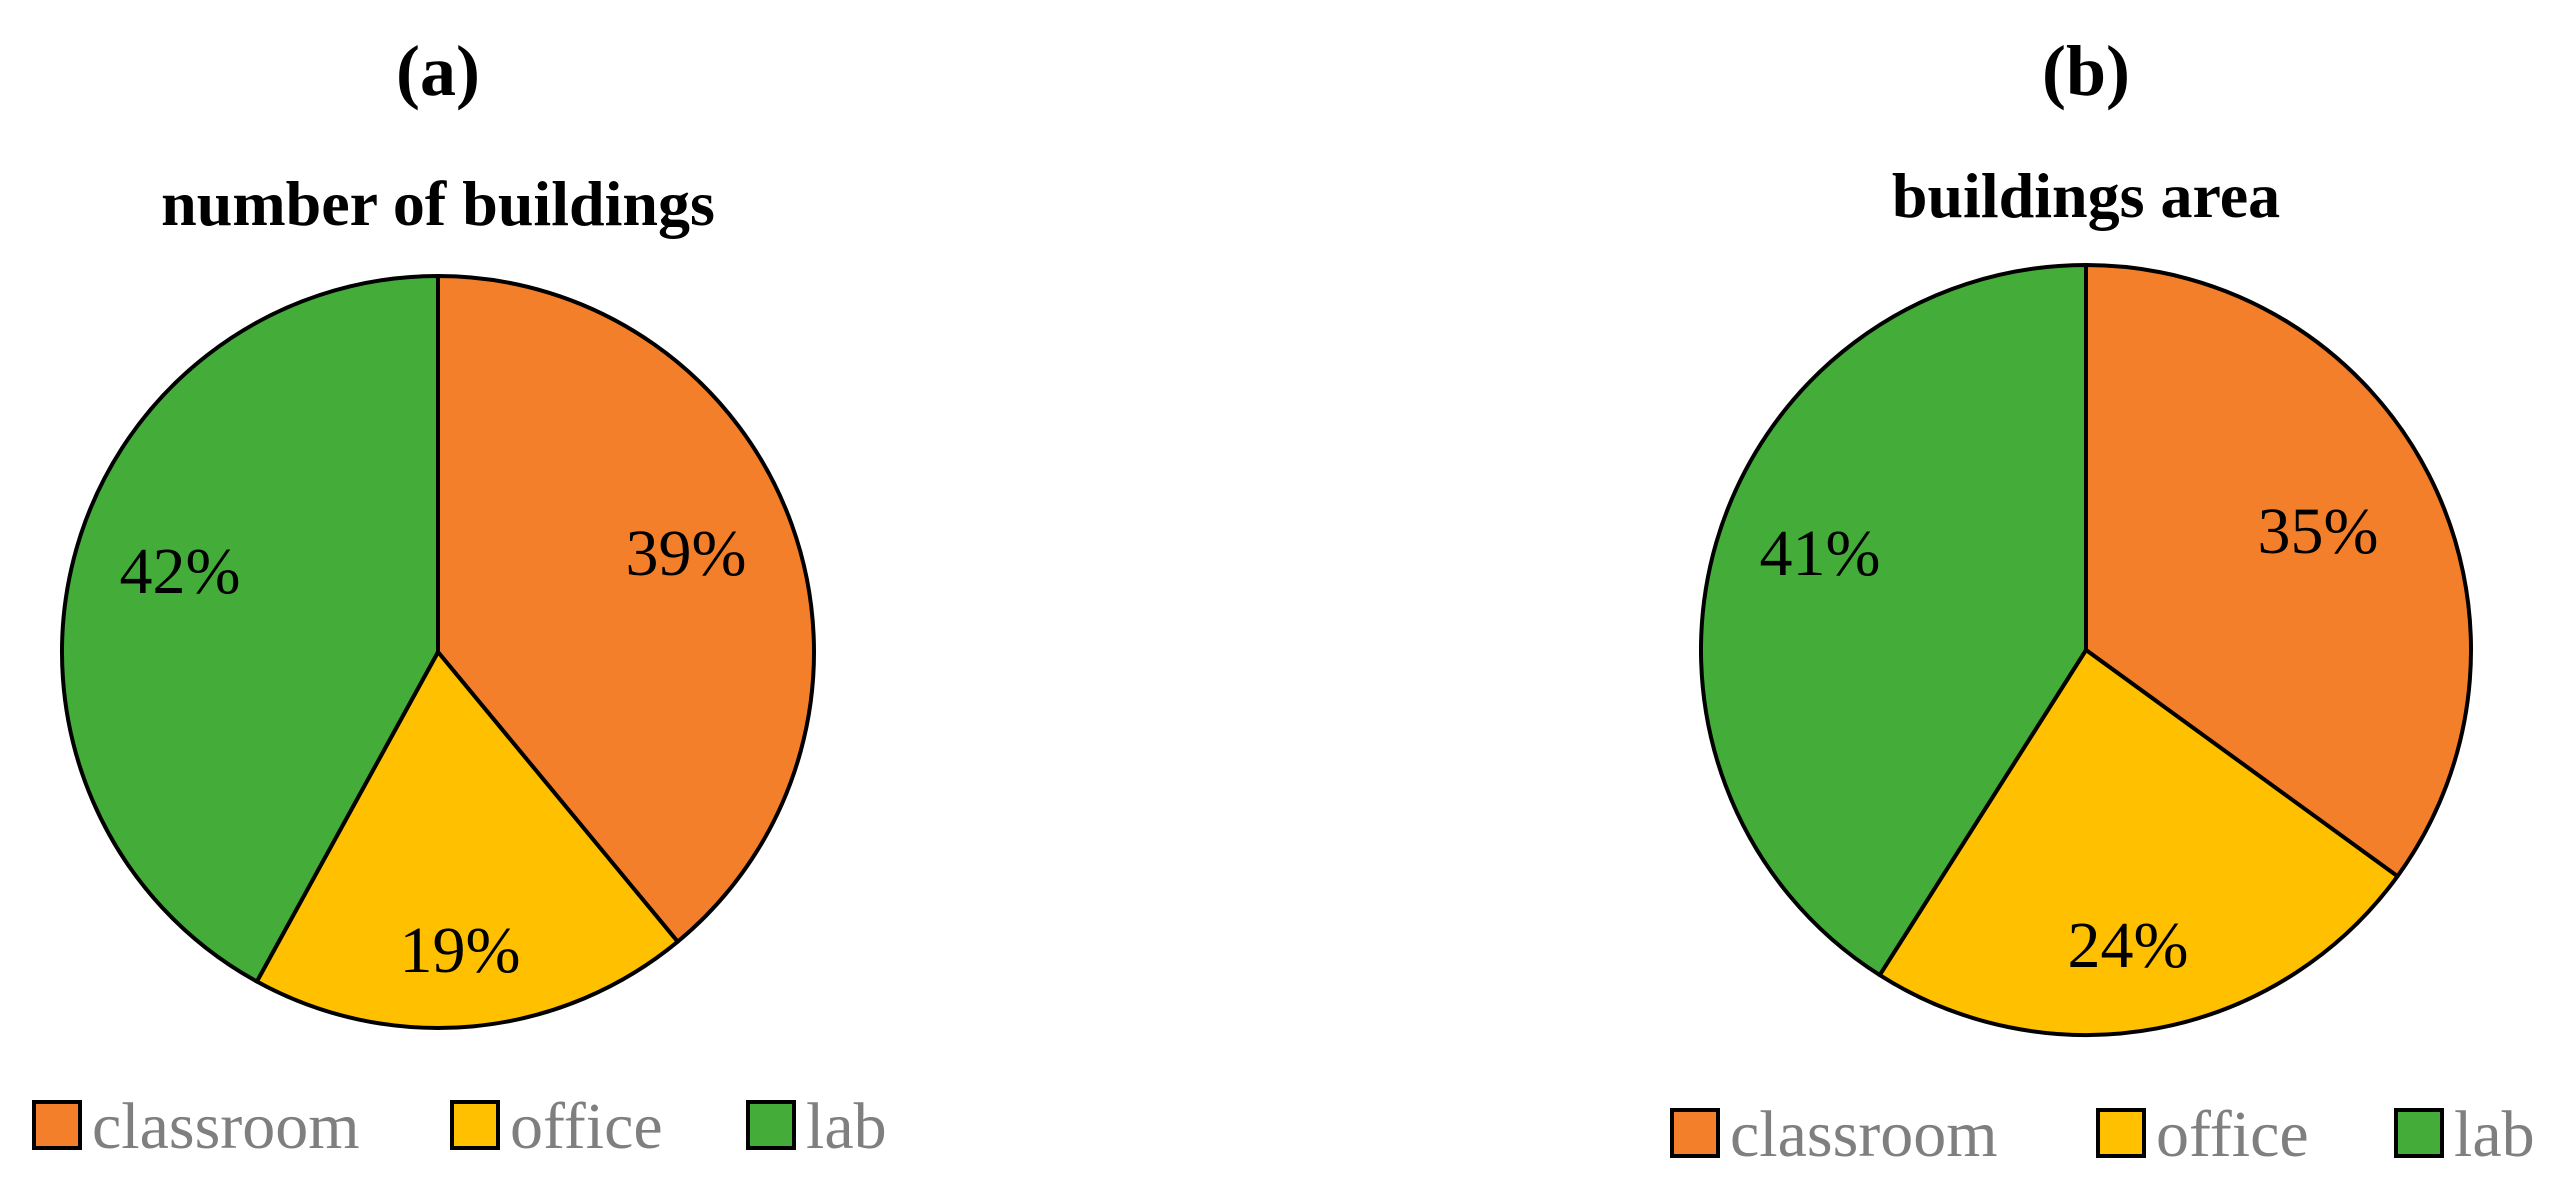 Image resolution: width=2568 pixels, height=1193 pixels. What do you see at coordinates (57, 1125) in the screenshot?
I see `legend-swatch-classroom-a` at bounding box center [57, 1125].